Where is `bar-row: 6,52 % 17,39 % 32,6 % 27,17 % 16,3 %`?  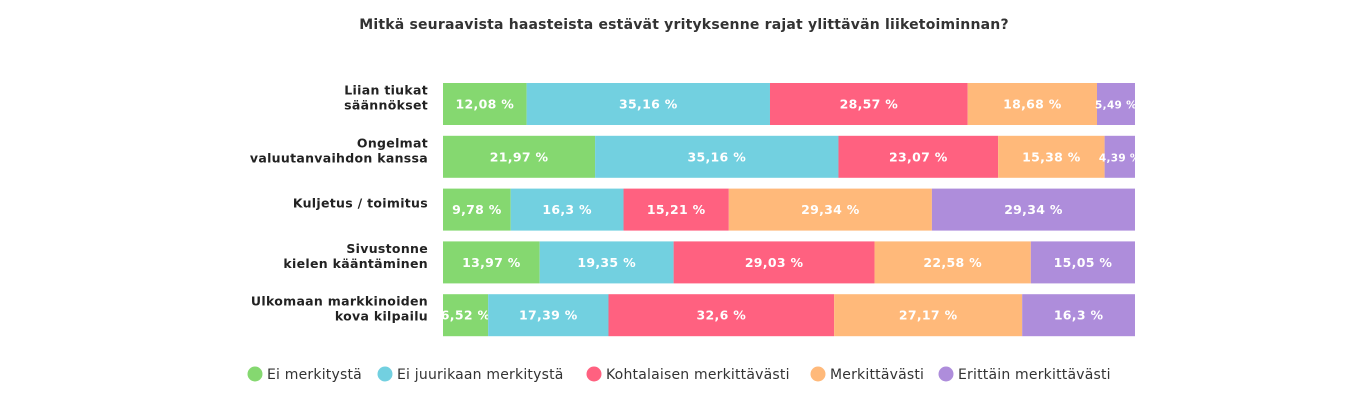
bar-row: 6,52 % 17,39 % 32,6 % 27,17 % 16,3 % is located at coordinates (788, 315).